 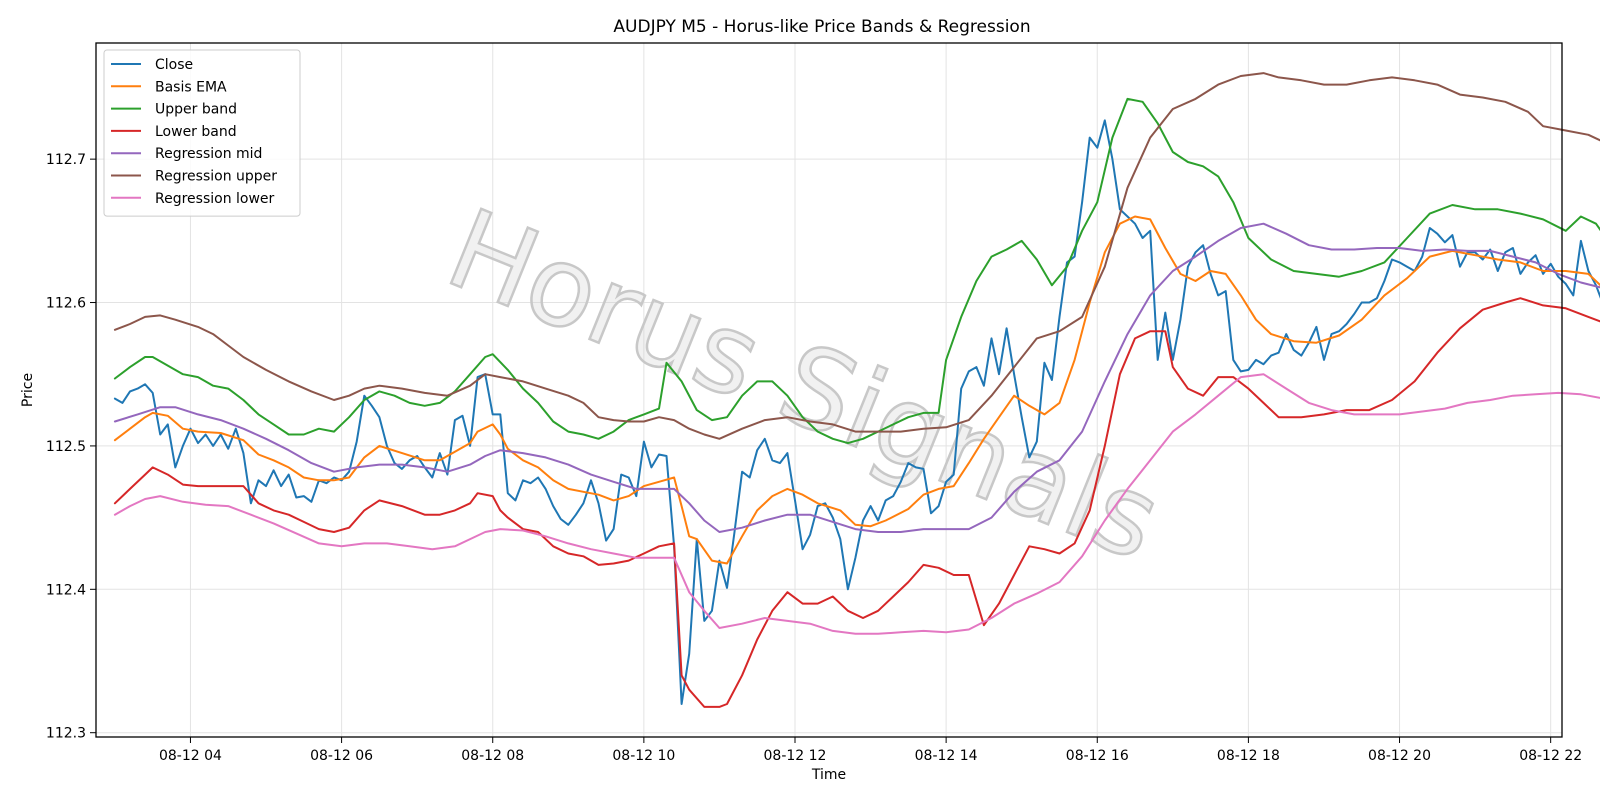 I want to click on x-tick-label: 08-12 06, so click(x=341, y=756).